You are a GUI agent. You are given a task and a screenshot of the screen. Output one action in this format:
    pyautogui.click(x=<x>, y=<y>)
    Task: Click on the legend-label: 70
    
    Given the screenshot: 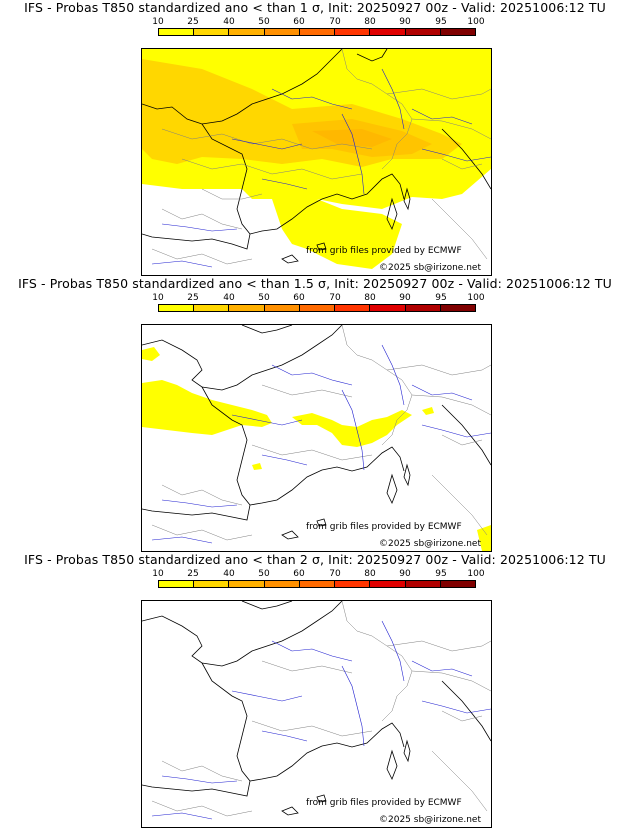 What is the action you would take?
    pyautogui.click(x=335, y=22)
    